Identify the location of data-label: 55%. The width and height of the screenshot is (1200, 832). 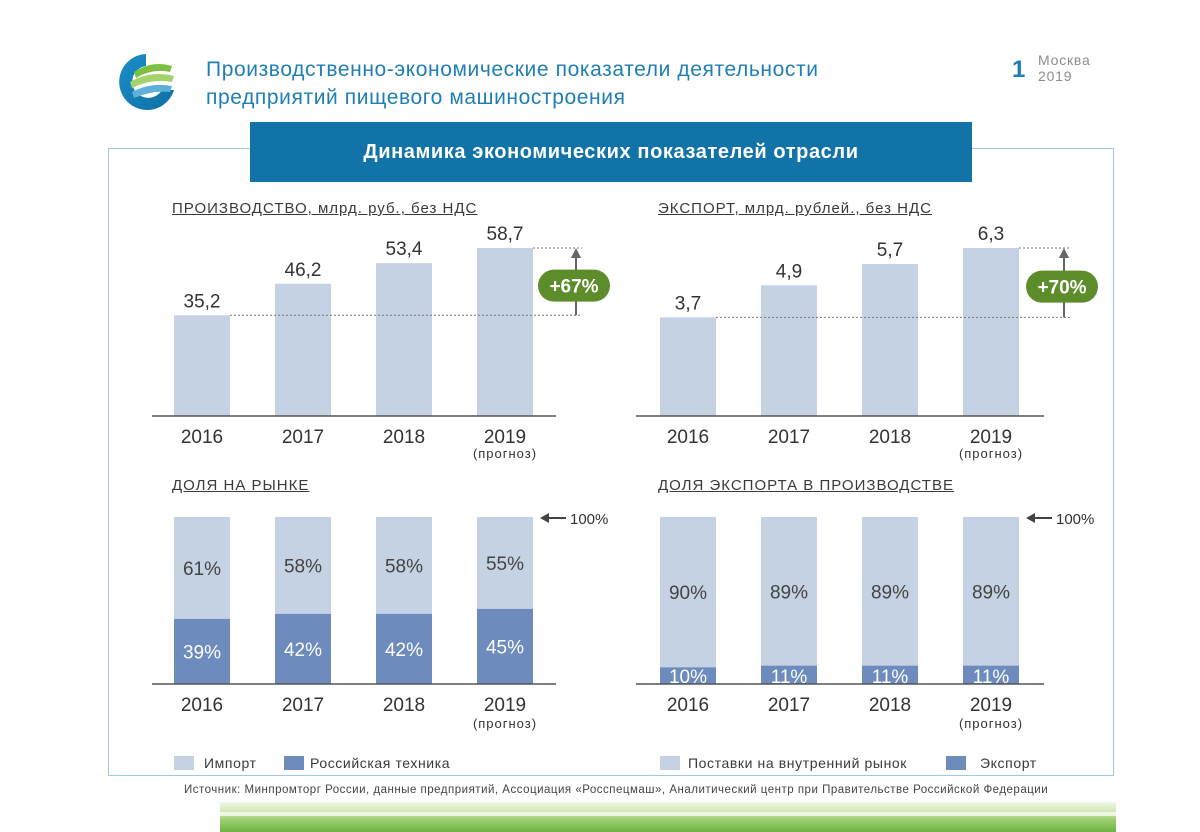
(505, 564).